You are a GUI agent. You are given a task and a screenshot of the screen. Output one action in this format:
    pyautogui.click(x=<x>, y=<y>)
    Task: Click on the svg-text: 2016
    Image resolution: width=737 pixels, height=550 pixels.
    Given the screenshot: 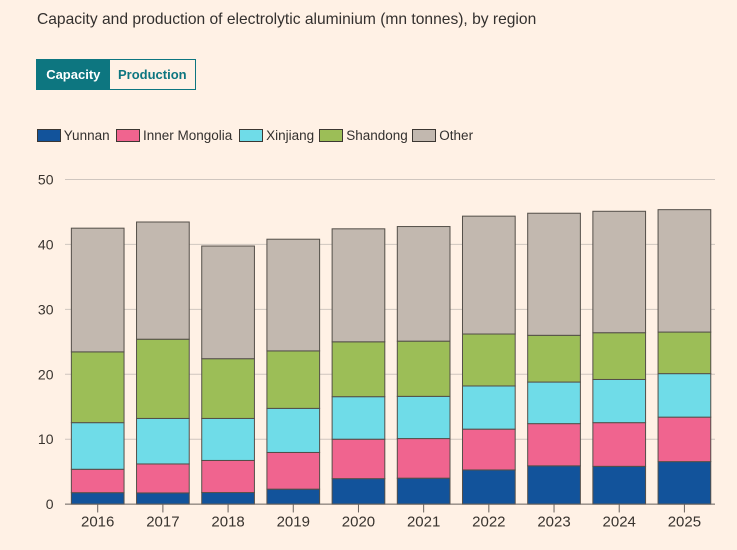 What is the action you would take?
    pyautogui.click(x=97, y=522)
    